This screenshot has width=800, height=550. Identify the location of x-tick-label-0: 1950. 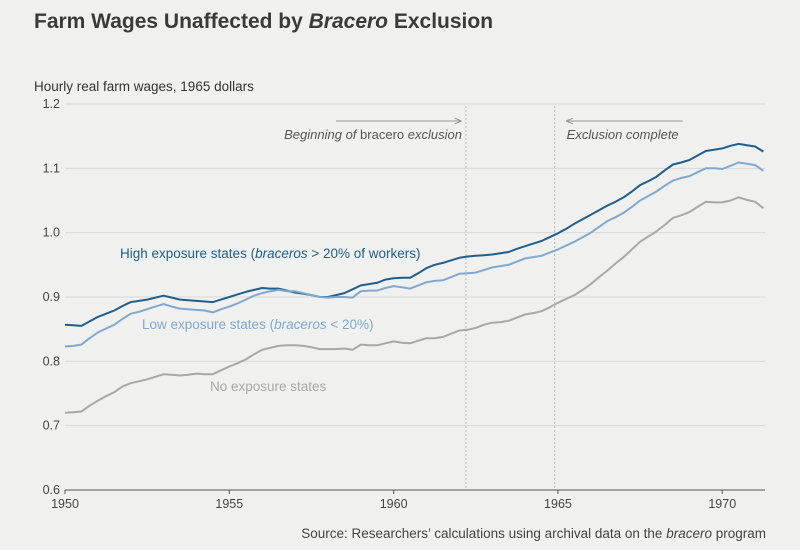
(65, 504).